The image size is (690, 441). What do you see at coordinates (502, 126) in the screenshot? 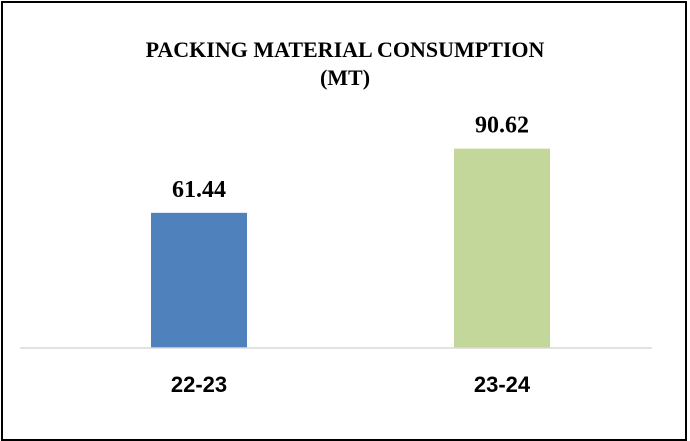
I see `data-label-23-24: 90.62` at bounding box center [502, 126].